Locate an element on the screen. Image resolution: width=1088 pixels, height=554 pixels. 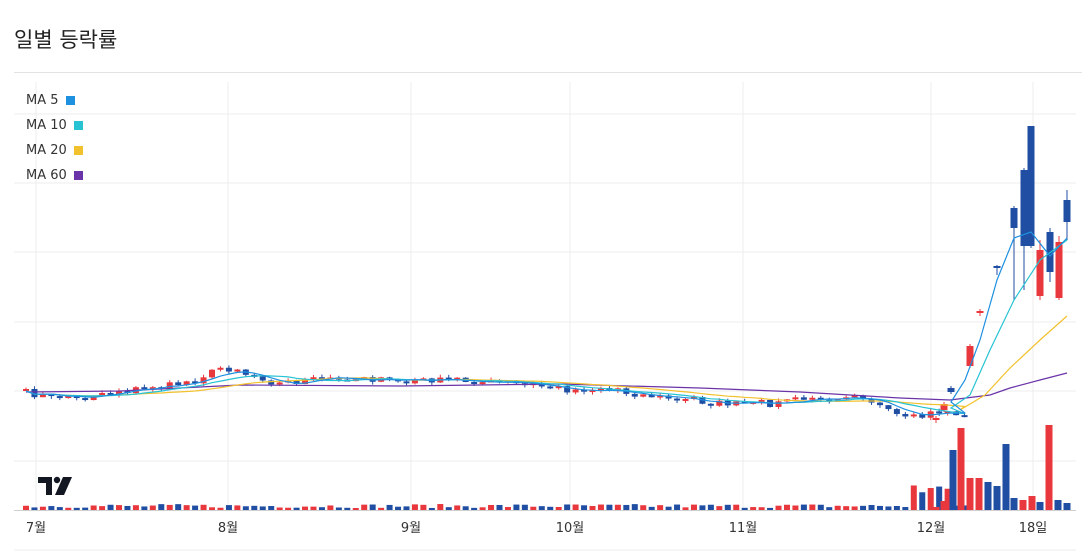
x-tick-label: 9월 is located at coordinates (411, 528).